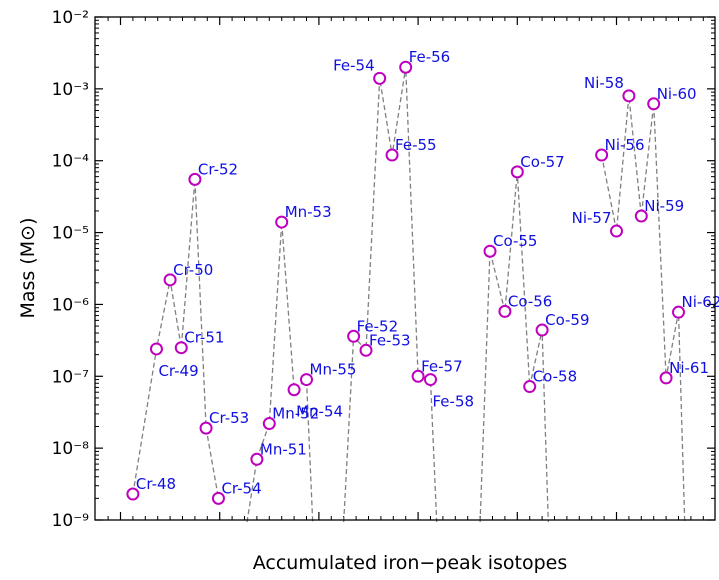 This screenshot has width=719, height=580. What do you see at coordinates (308, 212) in the screenshot?
I see `point-label-mn-53: Mn-53` at bounding box center [308, 212].